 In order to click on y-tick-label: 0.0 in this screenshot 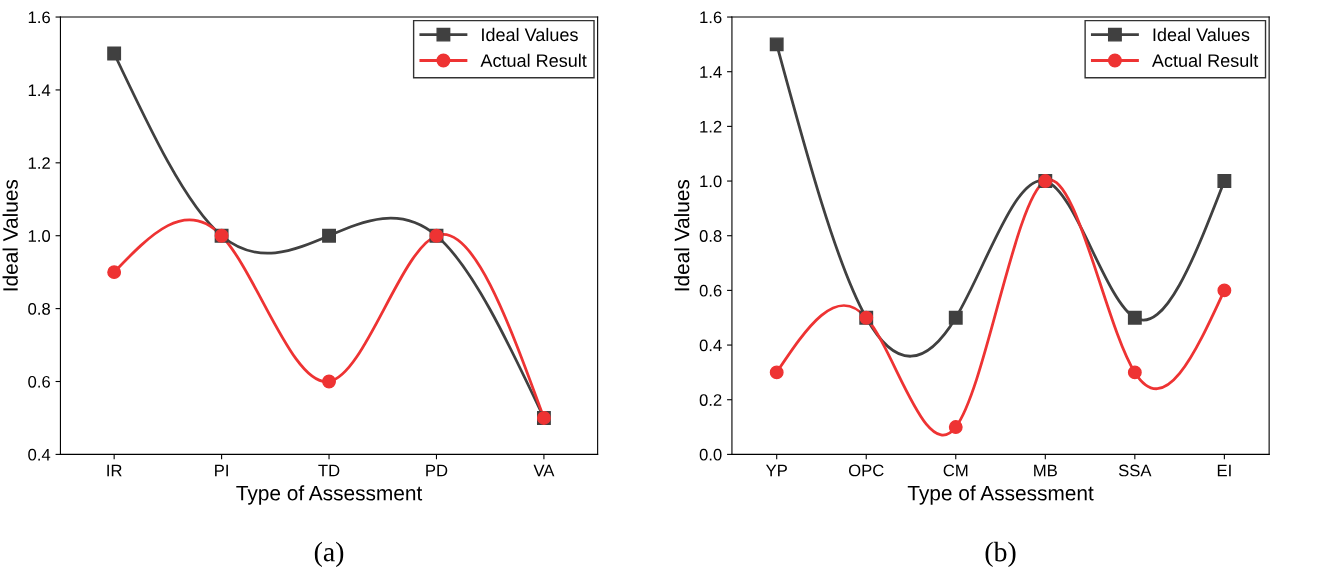, I will do `click(710, 454)`.